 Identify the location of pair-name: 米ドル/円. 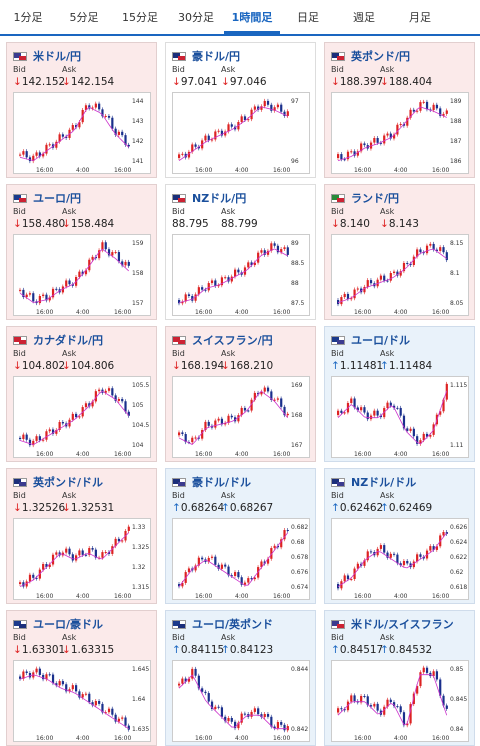
(57, 56).